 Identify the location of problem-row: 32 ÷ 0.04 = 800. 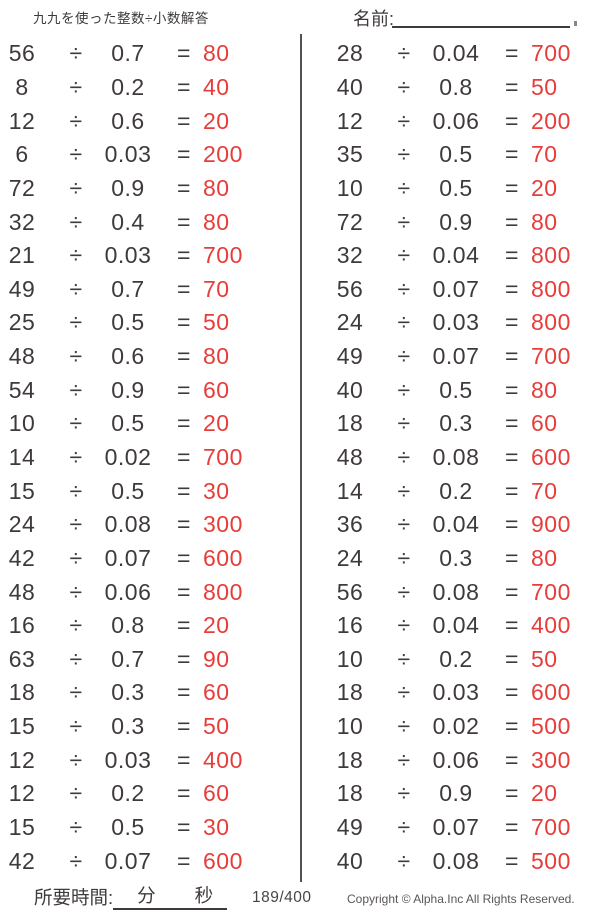
(463, 256).